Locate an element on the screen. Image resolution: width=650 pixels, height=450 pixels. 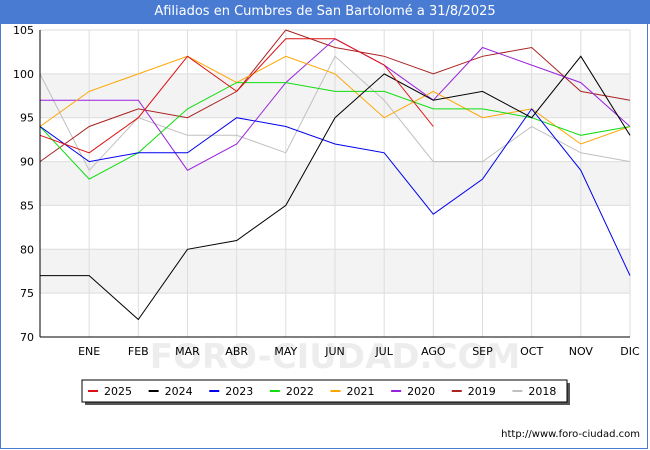
legend-label-2025: 2025 is located at coordinates (118, 391).